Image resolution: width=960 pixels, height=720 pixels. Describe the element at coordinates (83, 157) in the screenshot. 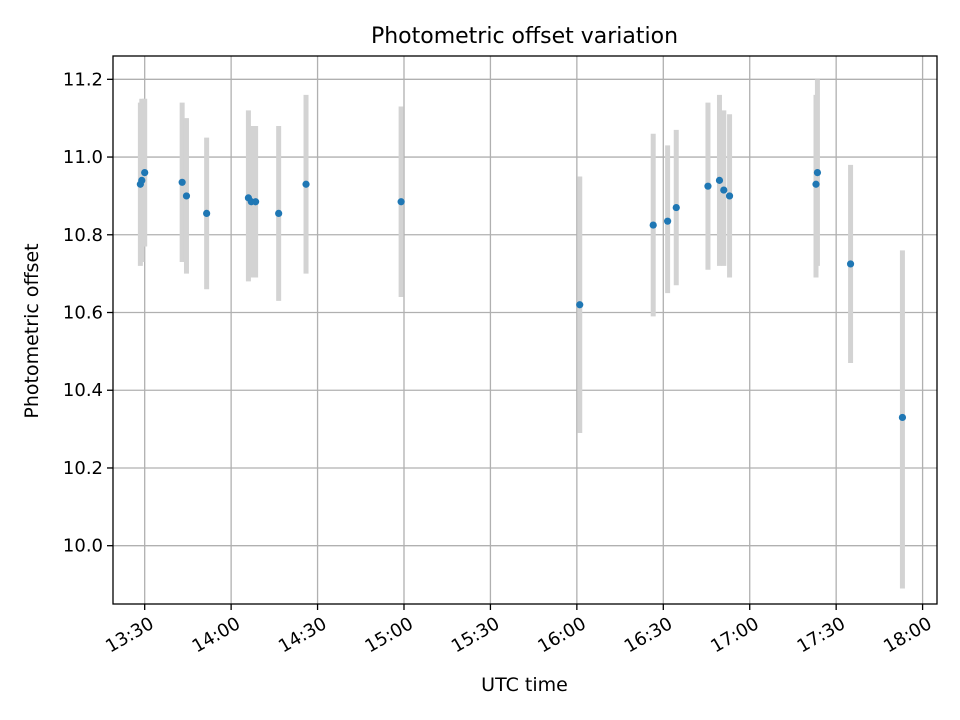

I see `y-tick-label: 11.0` at that location.